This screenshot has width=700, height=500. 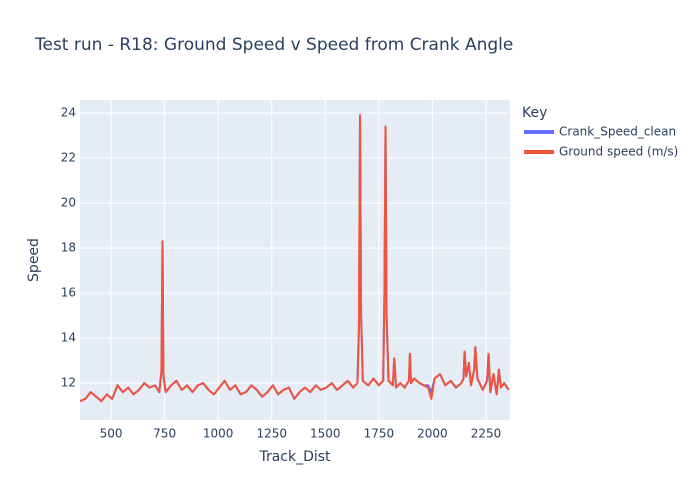 What do you see at coordinates (618, 152) in the screenshot?
I see `legend-label: Ground speed (m/s)` at bounding box center [618, 152].